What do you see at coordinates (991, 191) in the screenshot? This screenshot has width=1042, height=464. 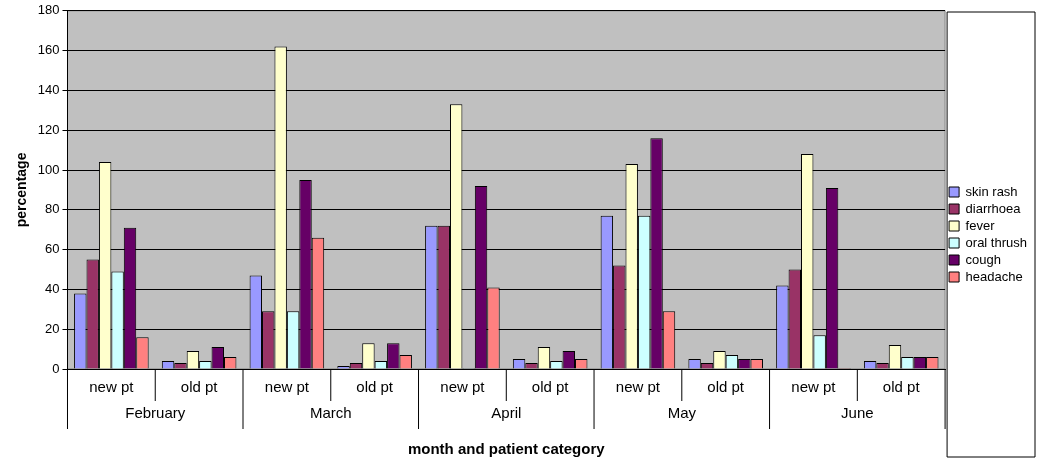 I see `legend-label: skin rash` at bounding box center [991, 191].